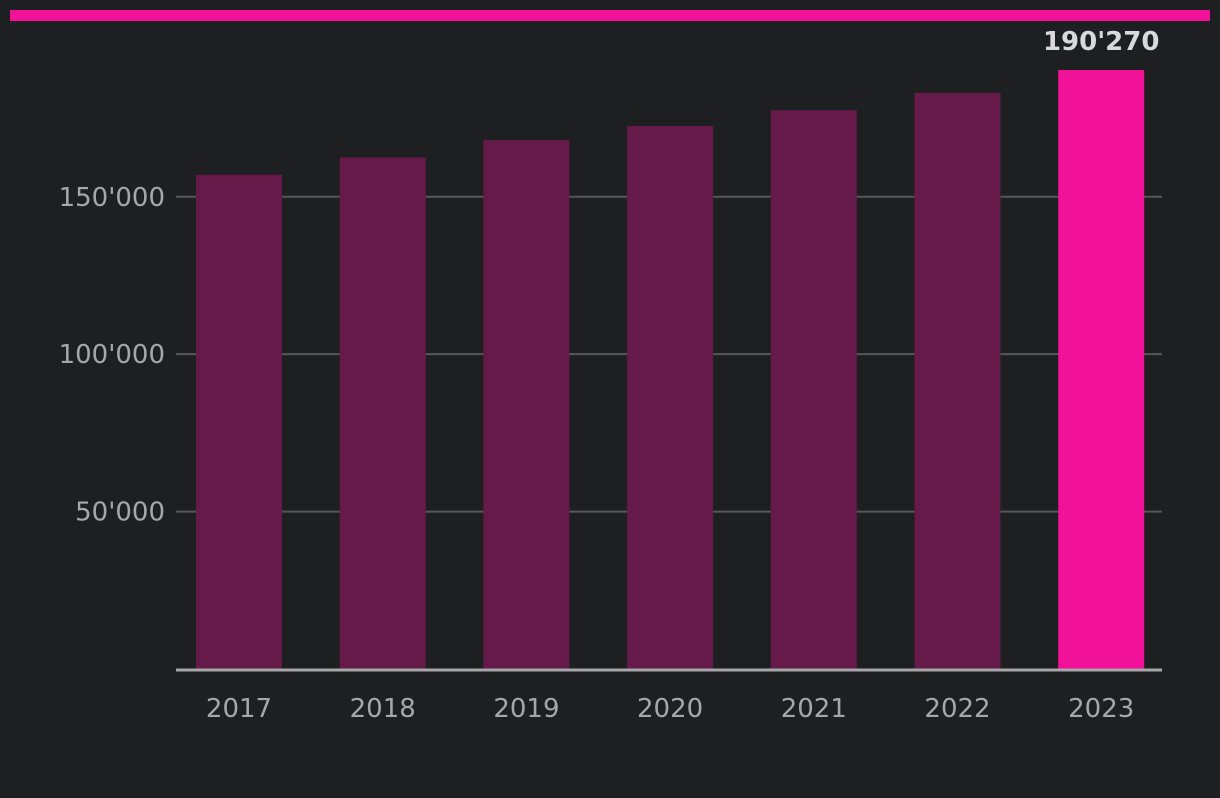  I want to click on x-tick-label: 2018, so click(383, 709).